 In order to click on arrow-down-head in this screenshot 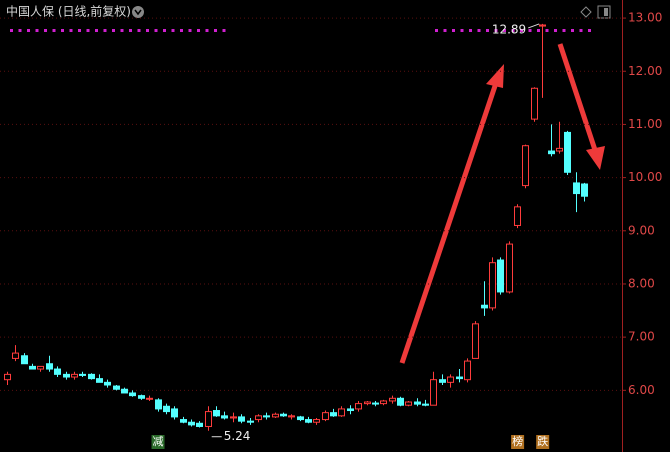, I will do `click(595, 158)`.